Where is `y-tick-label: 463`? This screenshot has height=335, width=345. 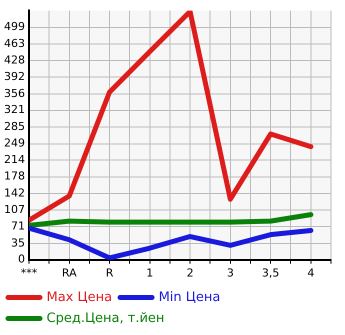 y-tick-label: 463 is located at coordinates (14, 43).